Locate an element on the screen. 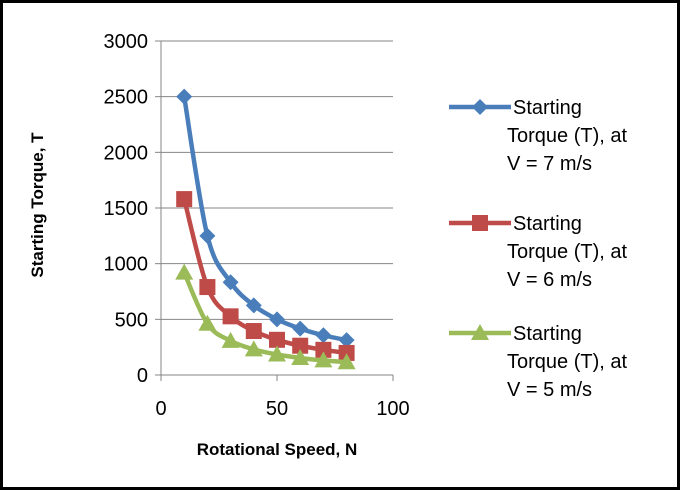 This screenshot has height=490, width=680. legend-item-2: Starting Torque (T), at V = 6 m/s is located at coordinates (538, 252).